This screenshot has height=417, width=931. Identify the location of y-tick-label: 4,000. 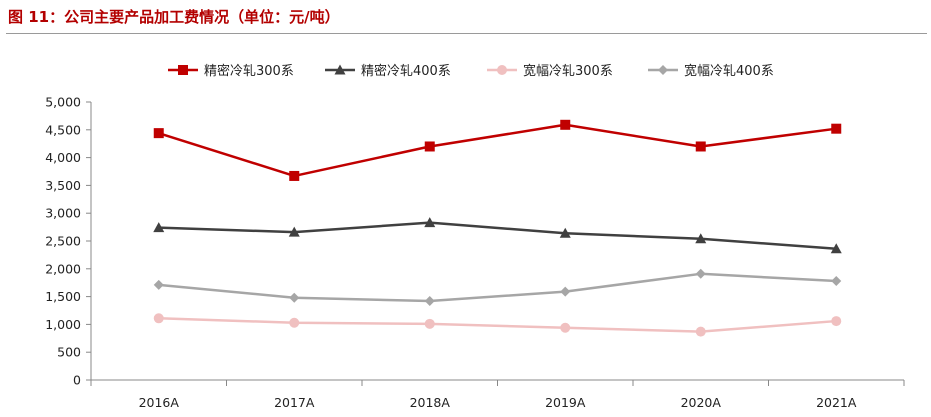
(63, 157).